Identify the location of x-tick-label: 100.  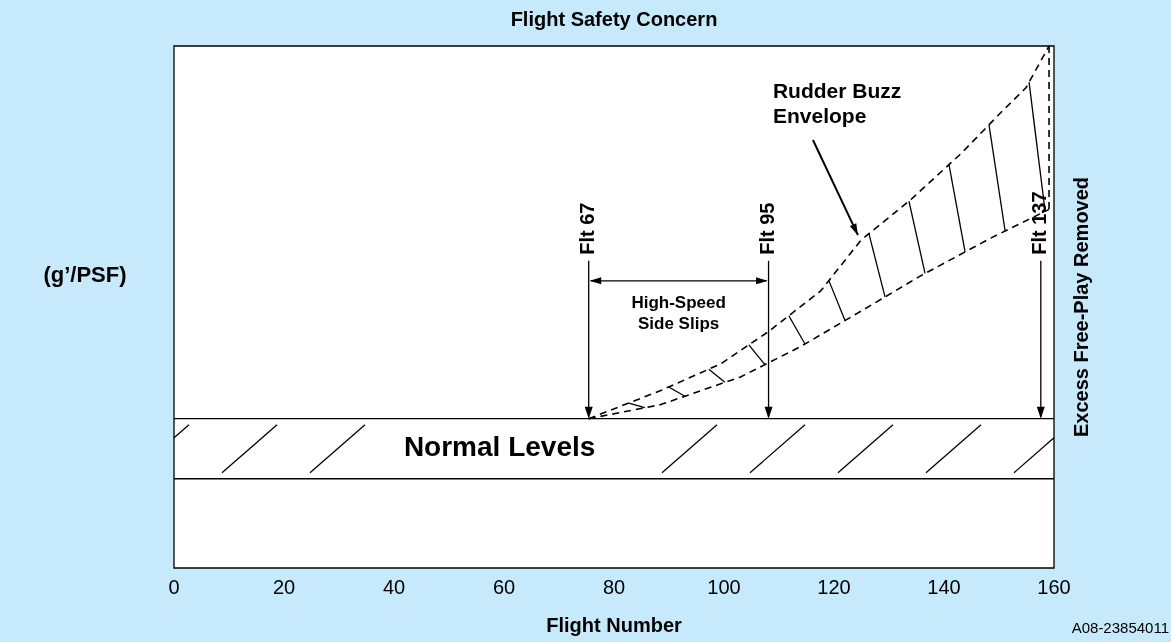
(724, 586).